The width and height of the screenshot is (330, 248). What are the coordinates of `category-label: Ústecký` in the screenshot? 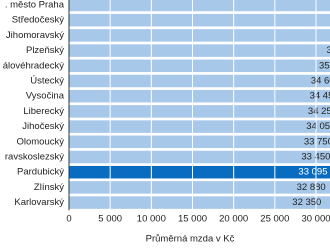 It's located at (47, 81).